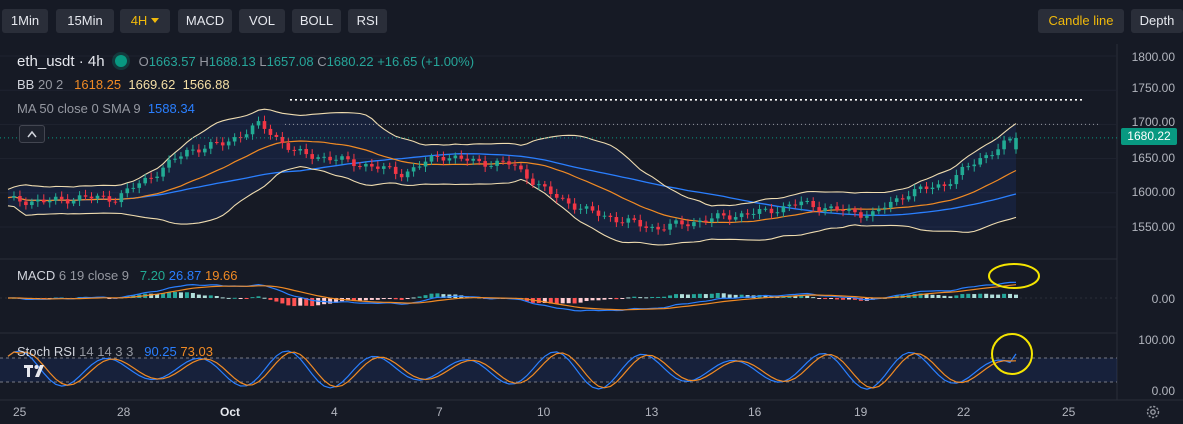  What do you see at coordinates (861, 412) in the screenshot?
I see `time-tick: 19` at bounding box center [861, 412].